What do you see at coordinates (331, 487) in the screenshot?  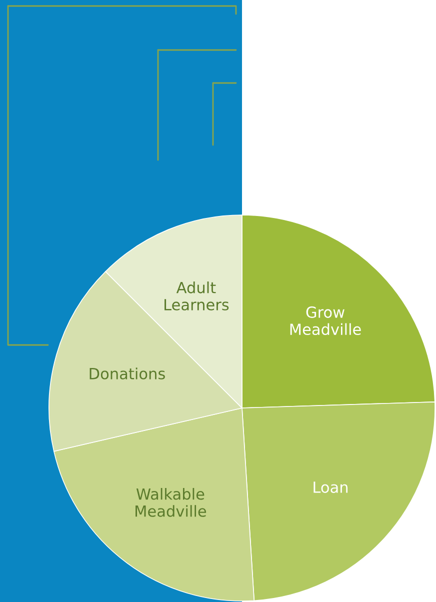 I see `slice-label: Loan` at bounding box center [331, 487].